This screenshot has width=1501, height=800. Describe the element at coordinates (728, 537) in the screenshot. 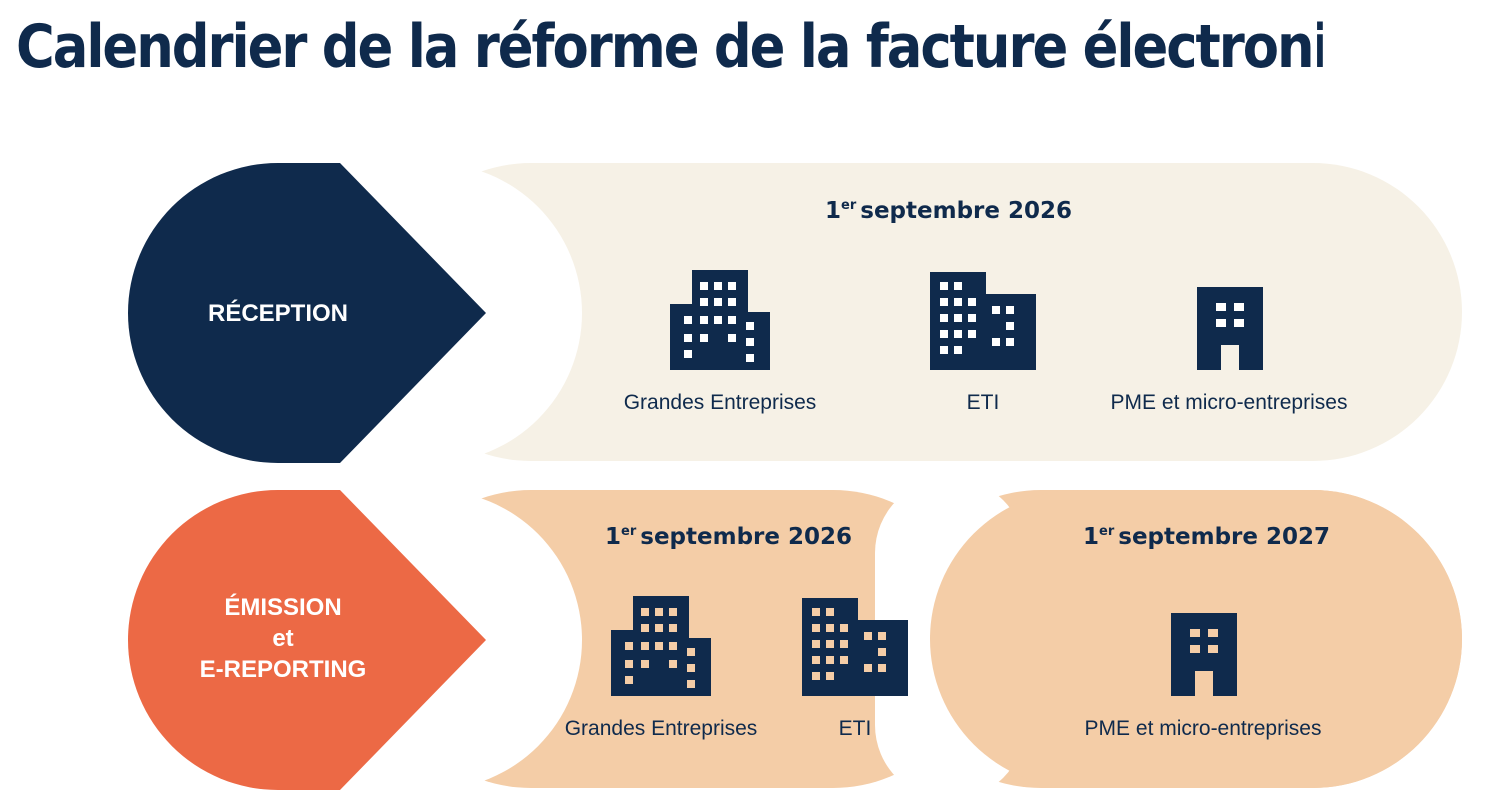

I see `emission-phase1-date: 1er septembre 2026` at that location.